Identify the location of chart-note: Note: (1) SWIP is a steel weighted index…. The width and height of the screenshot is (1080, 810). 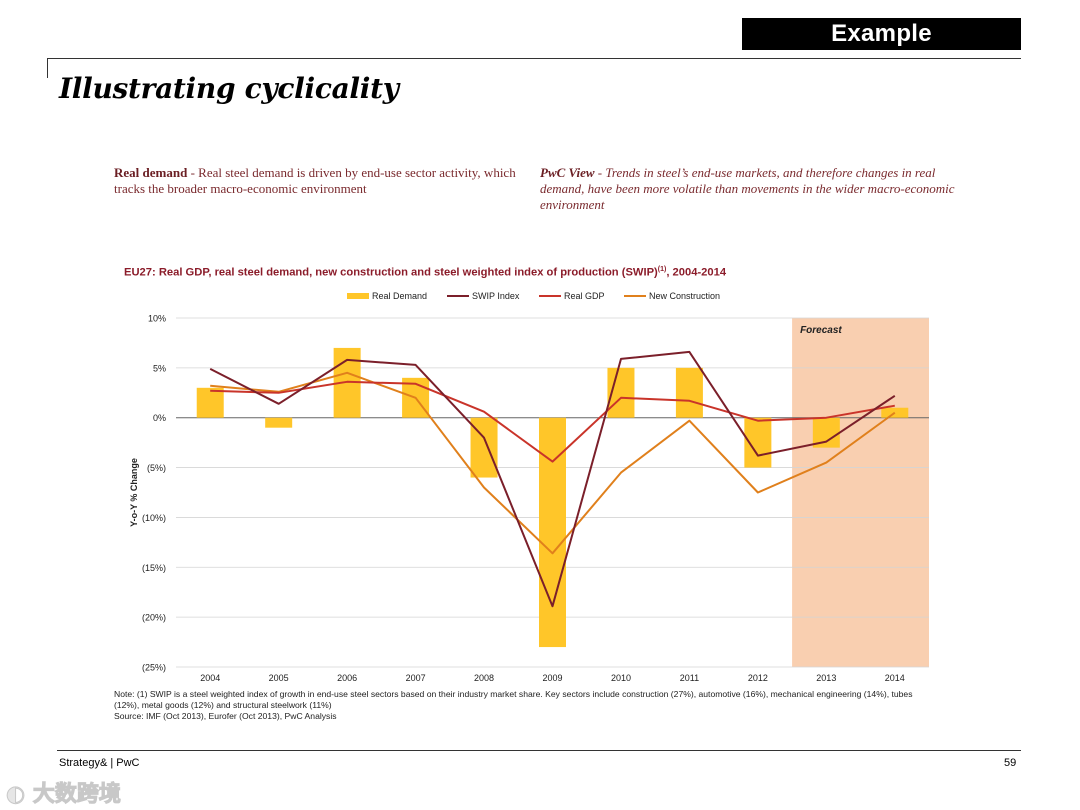
(514, 705).